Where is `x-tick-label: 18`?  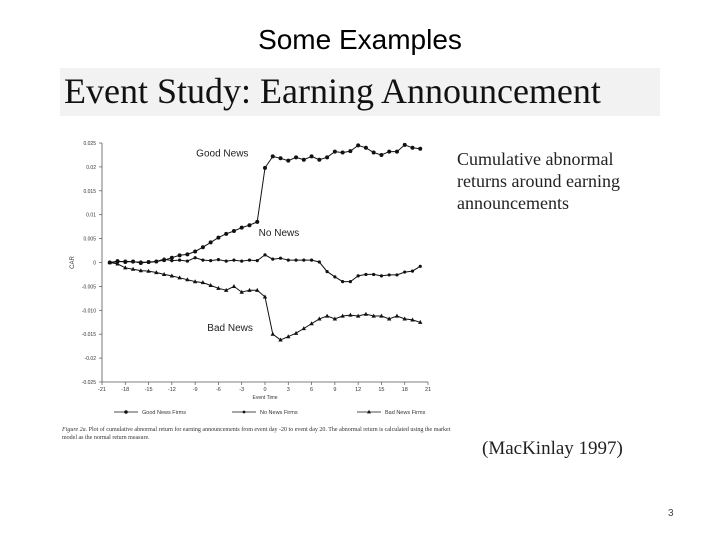 x-tick-label: 18 is located at coordinates (405, 390).